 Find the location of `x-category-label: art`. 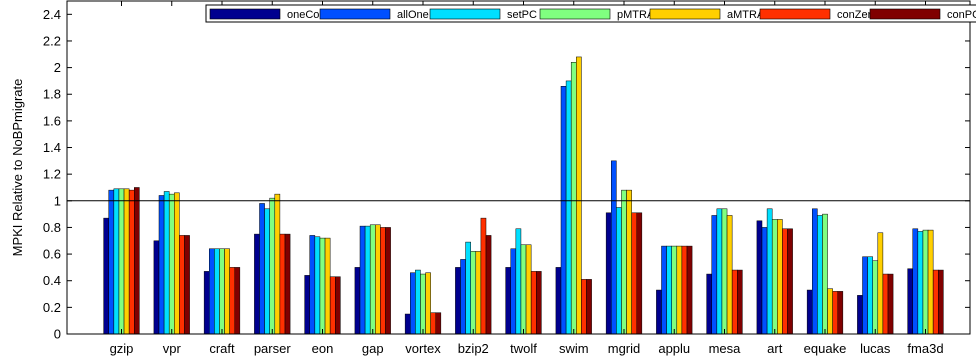

x-category-label: art is located at coordinates (775, 348).